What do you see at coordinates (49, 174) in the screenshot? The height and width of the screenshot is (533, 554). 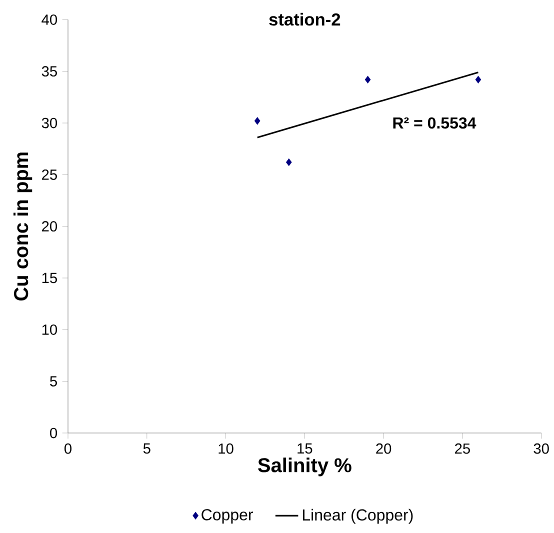 I see `y-tick-label: 25` at bounding box center [49, 174].